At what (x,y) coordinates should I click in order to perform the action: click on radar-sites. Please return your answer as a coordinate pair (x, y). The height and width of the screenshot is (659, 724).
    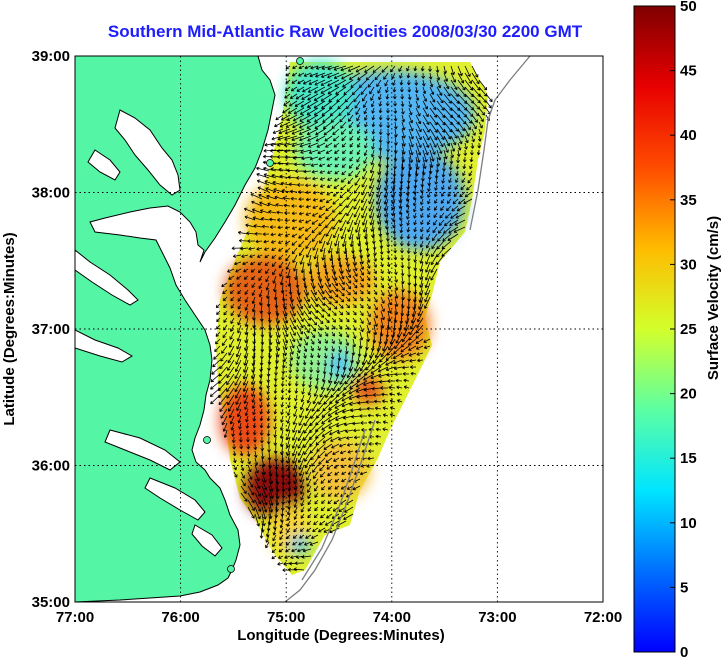
    Looking at the image, I should click on (253, 315).